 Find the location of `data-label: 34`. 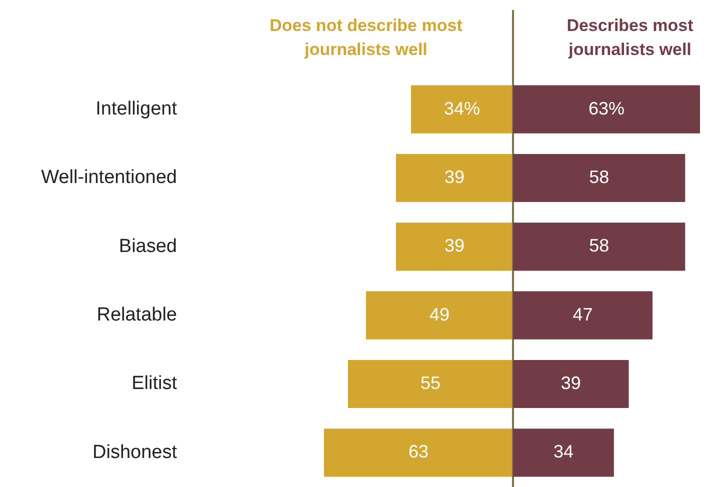

data-label: 34 is located at coordinates (563, 452).